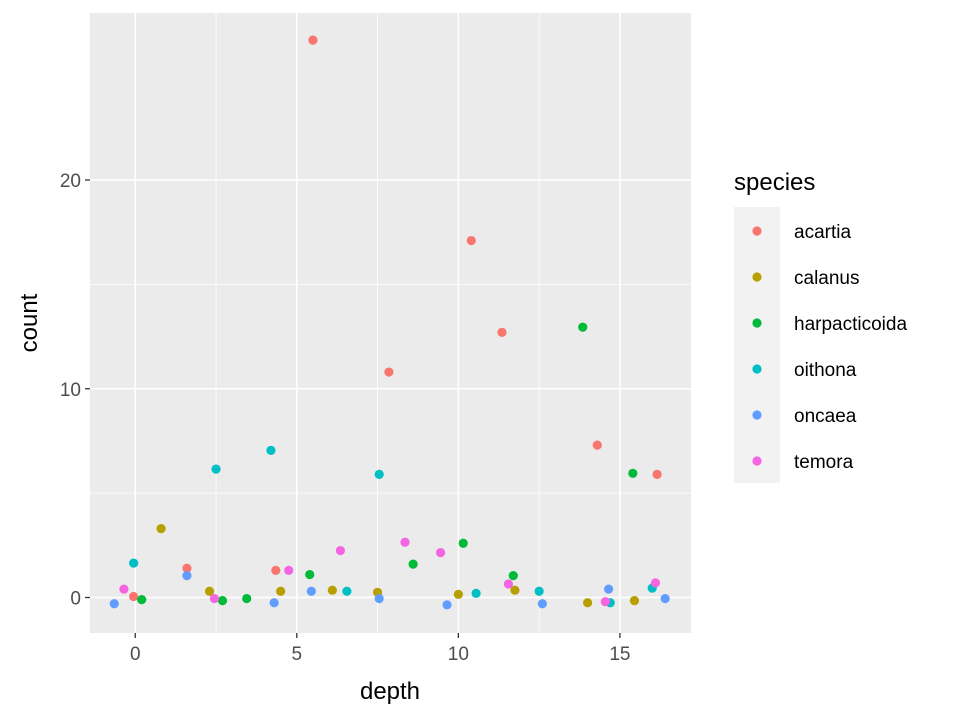 This screenshot has height=720, width=960. Describe the element at coordinates (380, 649) in the screenshot. I see `x-axis: 0 5 10 15` at that location.